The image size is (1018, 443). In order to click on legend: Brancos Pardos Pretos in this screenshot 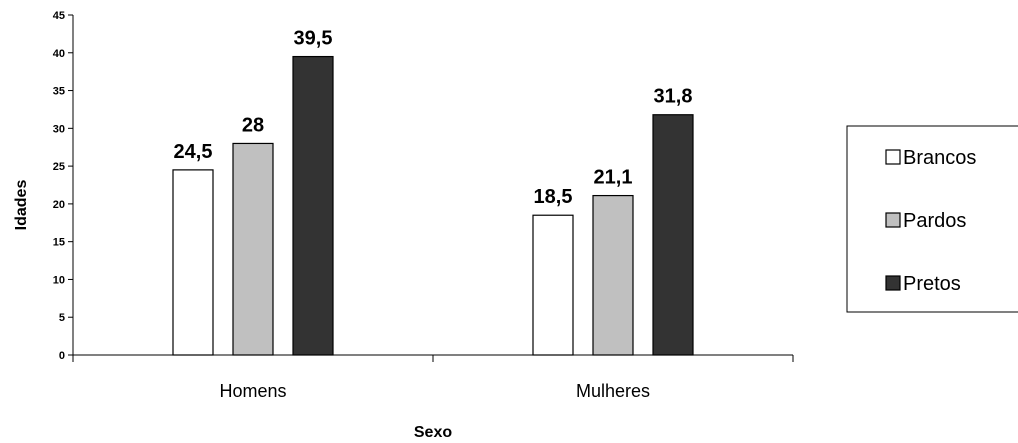, I will do `click(932, 219)`.